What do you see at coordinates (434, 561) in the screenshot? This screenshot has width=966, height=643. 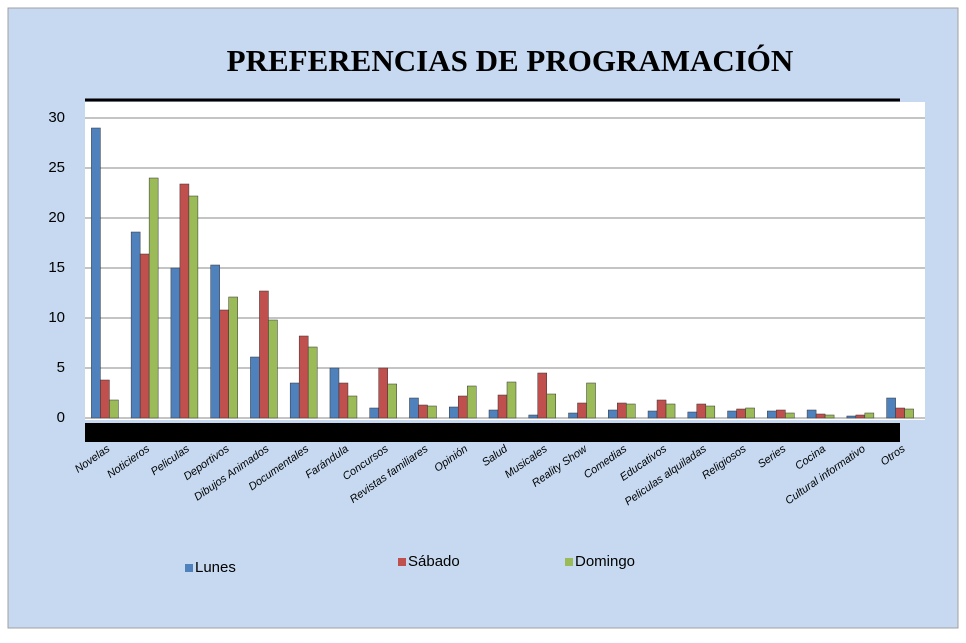 I see `legend-label: Sábado` at bounding box center [434, 561].